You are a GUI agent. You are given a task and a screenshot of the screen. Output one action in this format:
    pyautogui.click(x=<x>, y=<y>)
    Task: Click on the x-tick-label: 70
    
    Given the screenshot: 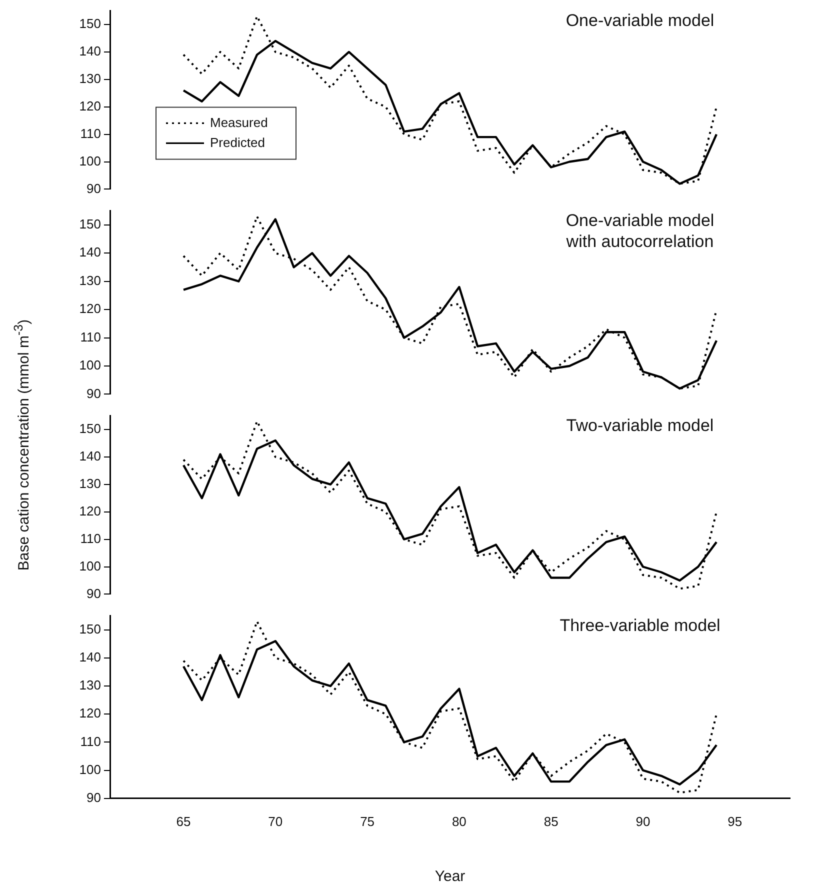 What is the action you would take?
    pyautogui.click(x=275, y=821)
    